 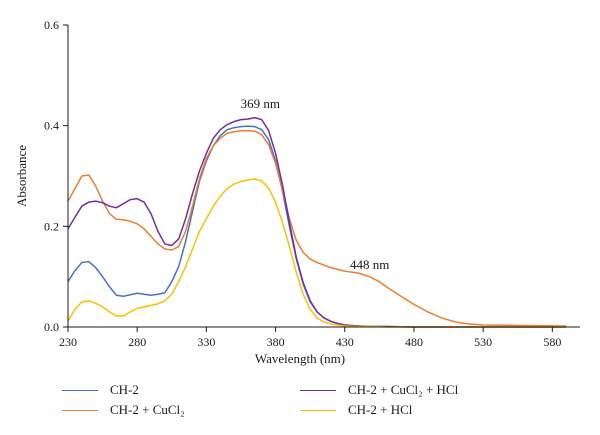 What do you see at coordinates (206, 342) in the screenshot?
I see `x-tick-label: 330` at bounding box center [206, 342].